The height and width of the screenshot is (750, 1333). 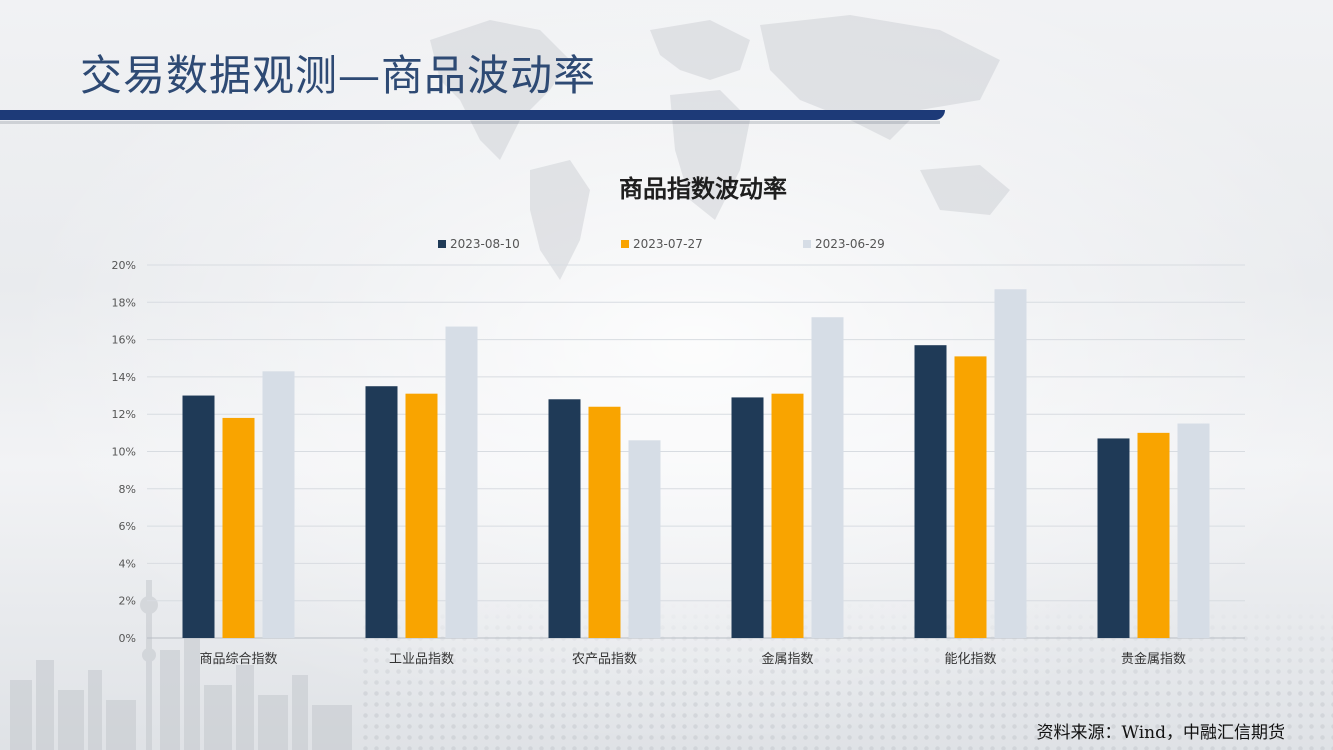 I want to click on category-label: 贵金属指数, so click(x=1153, y=659).